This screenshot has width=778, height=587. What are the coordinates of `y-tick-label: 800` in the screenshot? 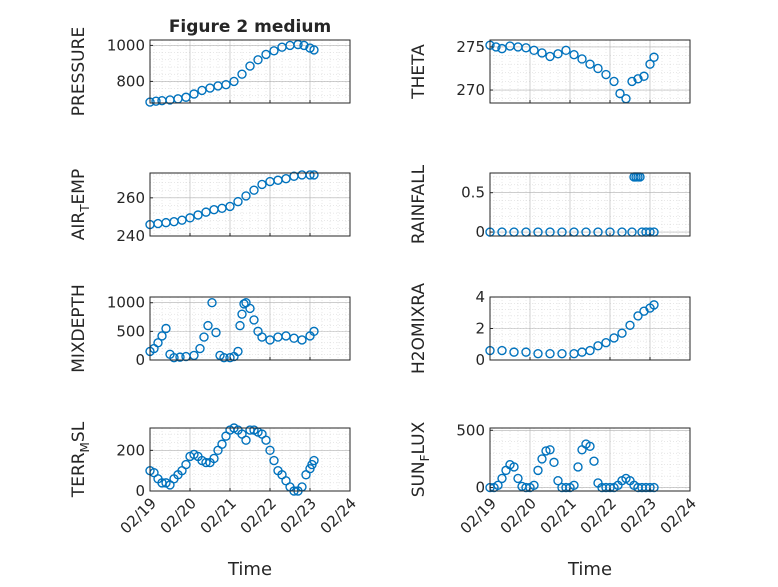 It's located at (130, 81).